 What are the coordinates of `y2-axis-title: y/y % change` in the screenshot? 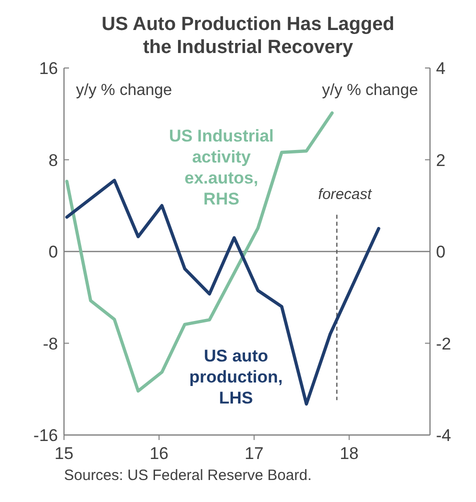 It's located at (370, 90).